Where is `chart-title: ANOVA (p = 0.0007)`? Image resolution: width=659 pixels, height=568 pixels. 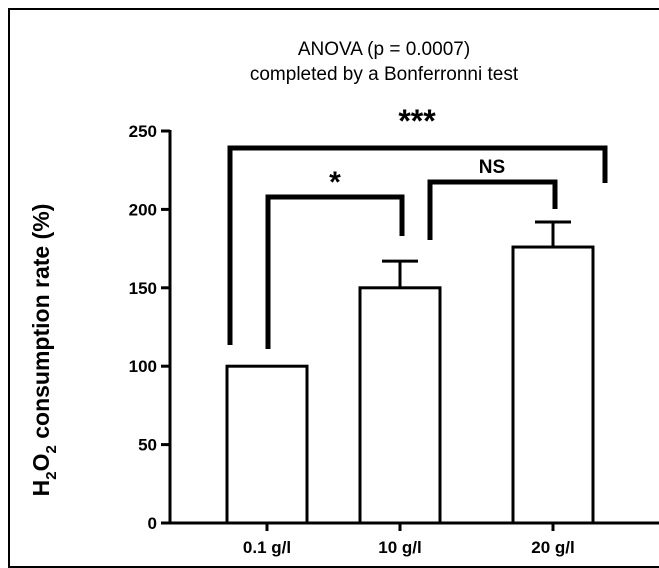
chart-title: ANOVA (p = 0.0007) is located at coordinates (384, 49).